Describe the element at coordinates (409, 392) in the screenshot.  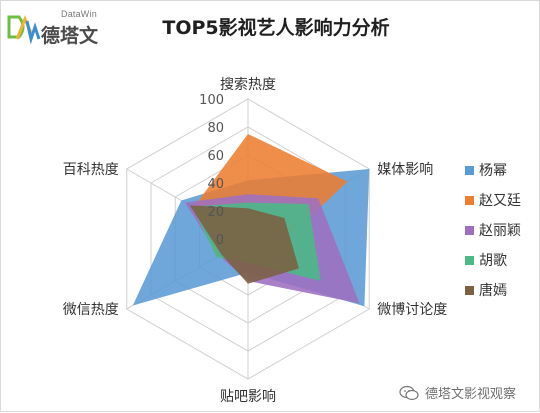
I see `wechat-icon` at that location.